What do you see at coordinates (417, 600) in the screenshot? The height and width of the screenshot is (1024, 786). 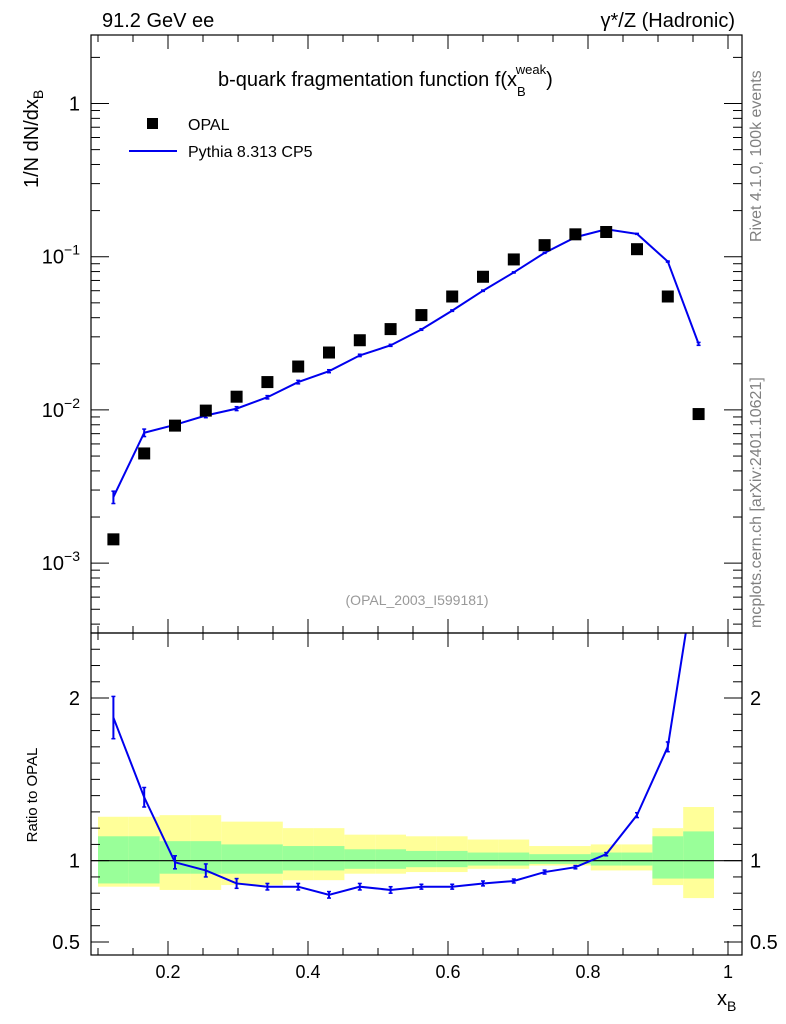 I see `analysis-id: (OPAL_2003_I599181)` at bounding box center [417, 600].